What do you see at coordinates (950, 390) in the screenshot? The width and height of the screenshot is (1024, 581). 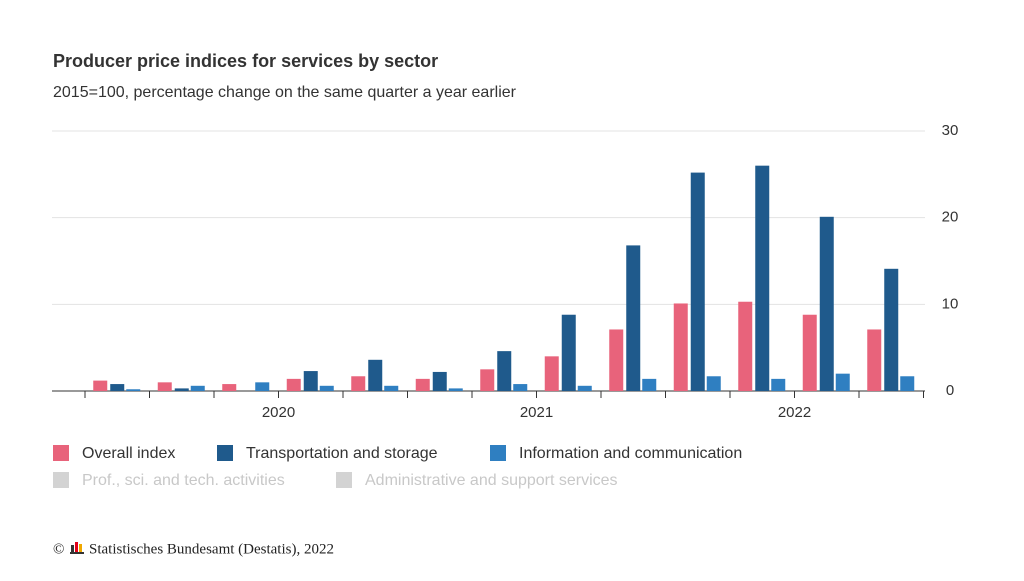 I see `y-tick-label: 0` at bounding box center [950, 390].